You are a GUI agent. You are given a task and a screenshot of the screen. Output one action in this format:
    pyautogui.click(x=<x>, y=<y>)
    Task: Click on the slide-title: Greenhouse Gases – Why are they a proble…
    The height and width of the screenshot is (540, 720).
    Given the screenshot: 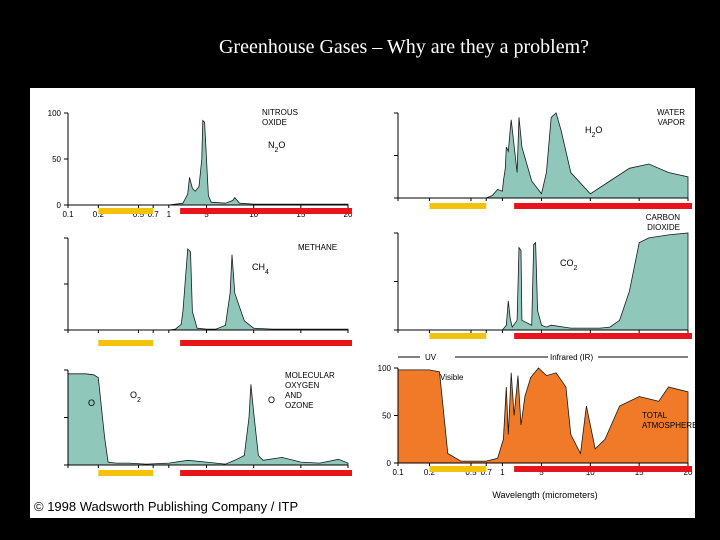 What is the action you would take?
    pyautogui.click(x=404, y=47)
    